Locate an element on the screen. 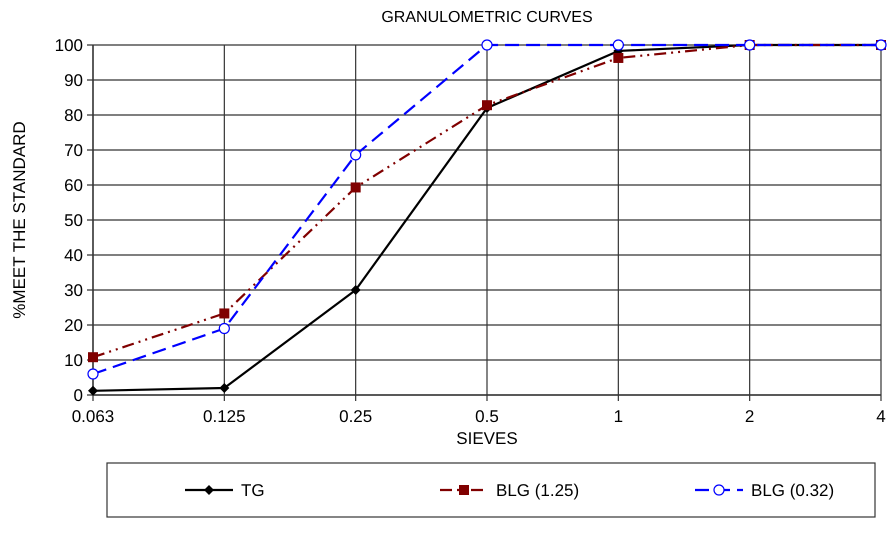 Image resolution: width=887 pixels, height=534 pixels. x-tick-label: 2 is located at coordinates (749, 416).